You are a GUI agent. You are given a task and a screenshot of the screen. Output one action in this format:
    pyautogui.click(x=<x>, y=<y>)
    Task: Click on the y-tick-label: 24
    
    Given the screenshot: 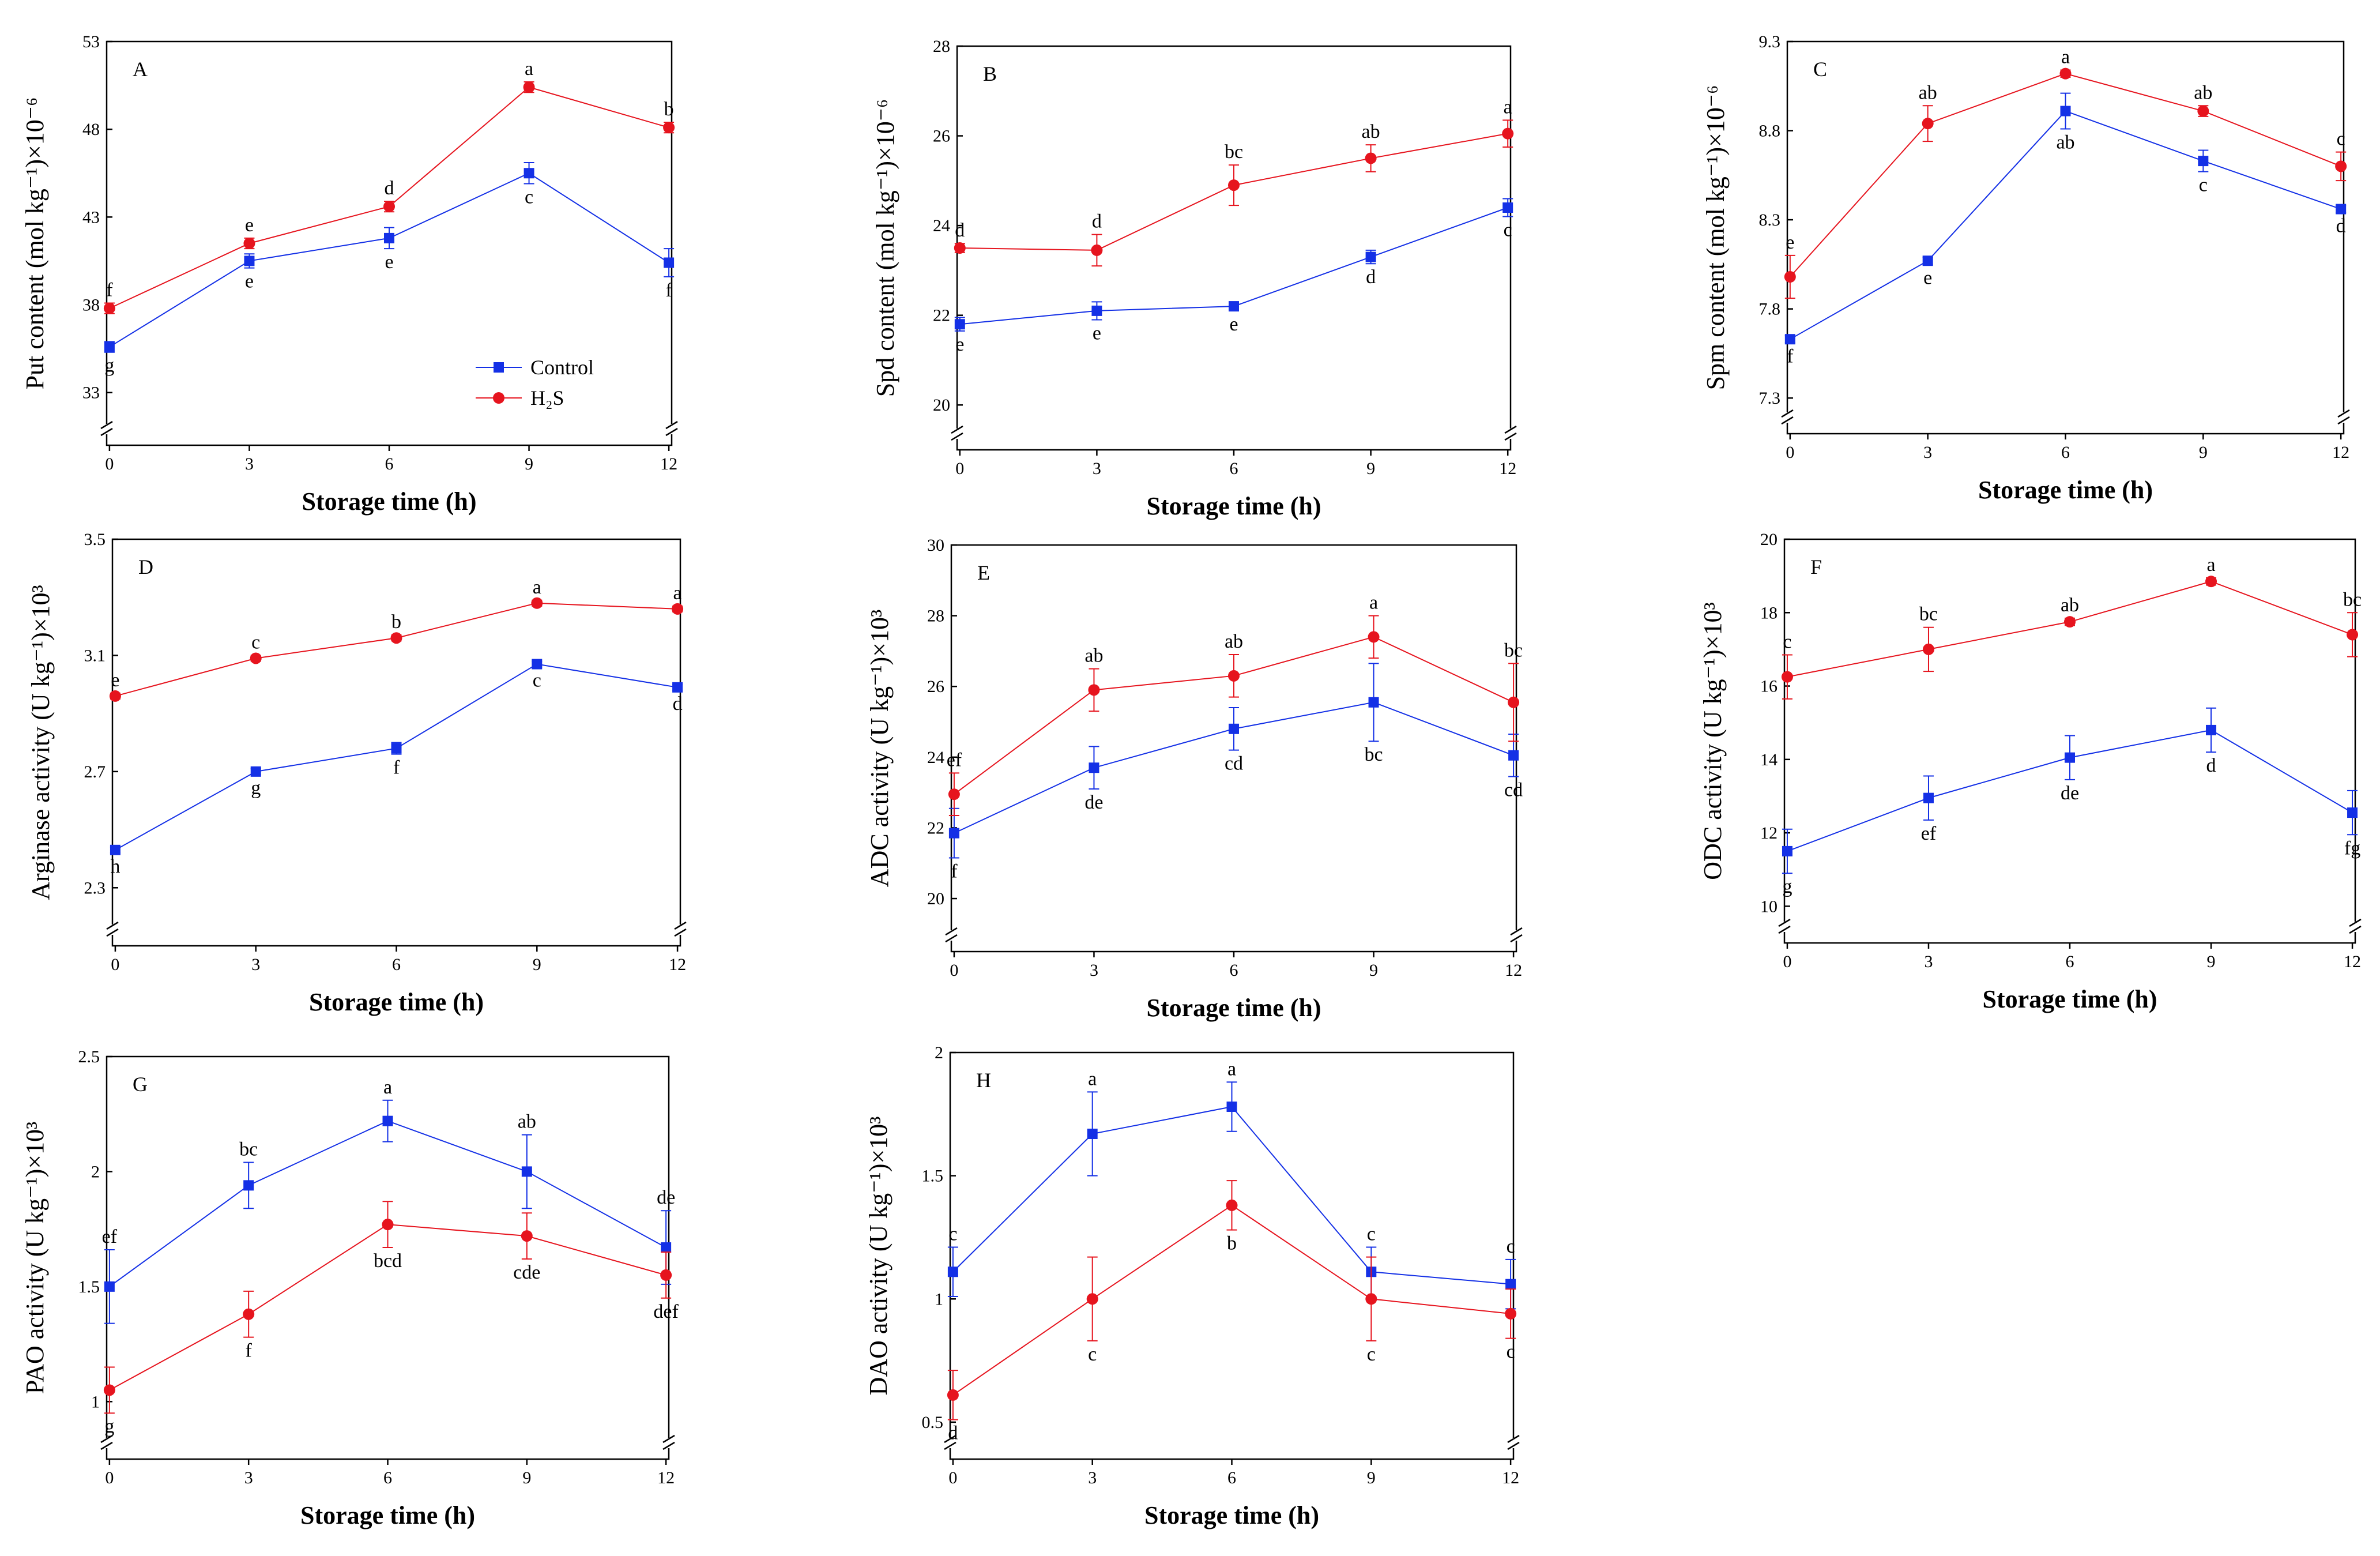 What is the action you would take?
    pyautogui.click(x=941, y=225)
    